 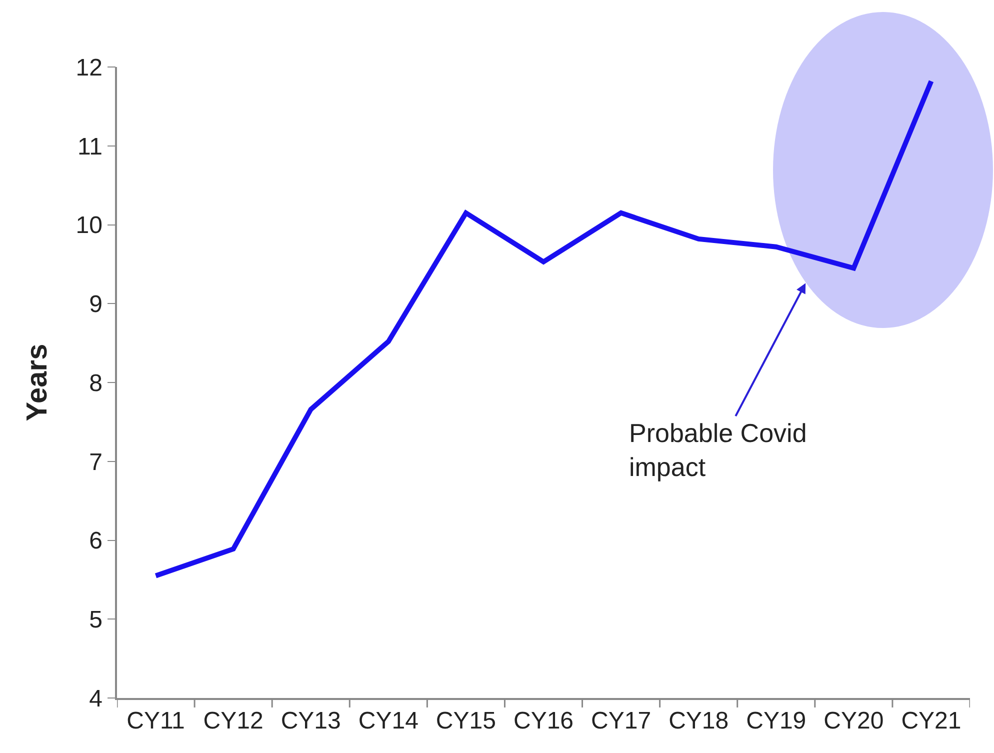 I want to click on x-tick-label: CY19, so click(x=776, y=721).